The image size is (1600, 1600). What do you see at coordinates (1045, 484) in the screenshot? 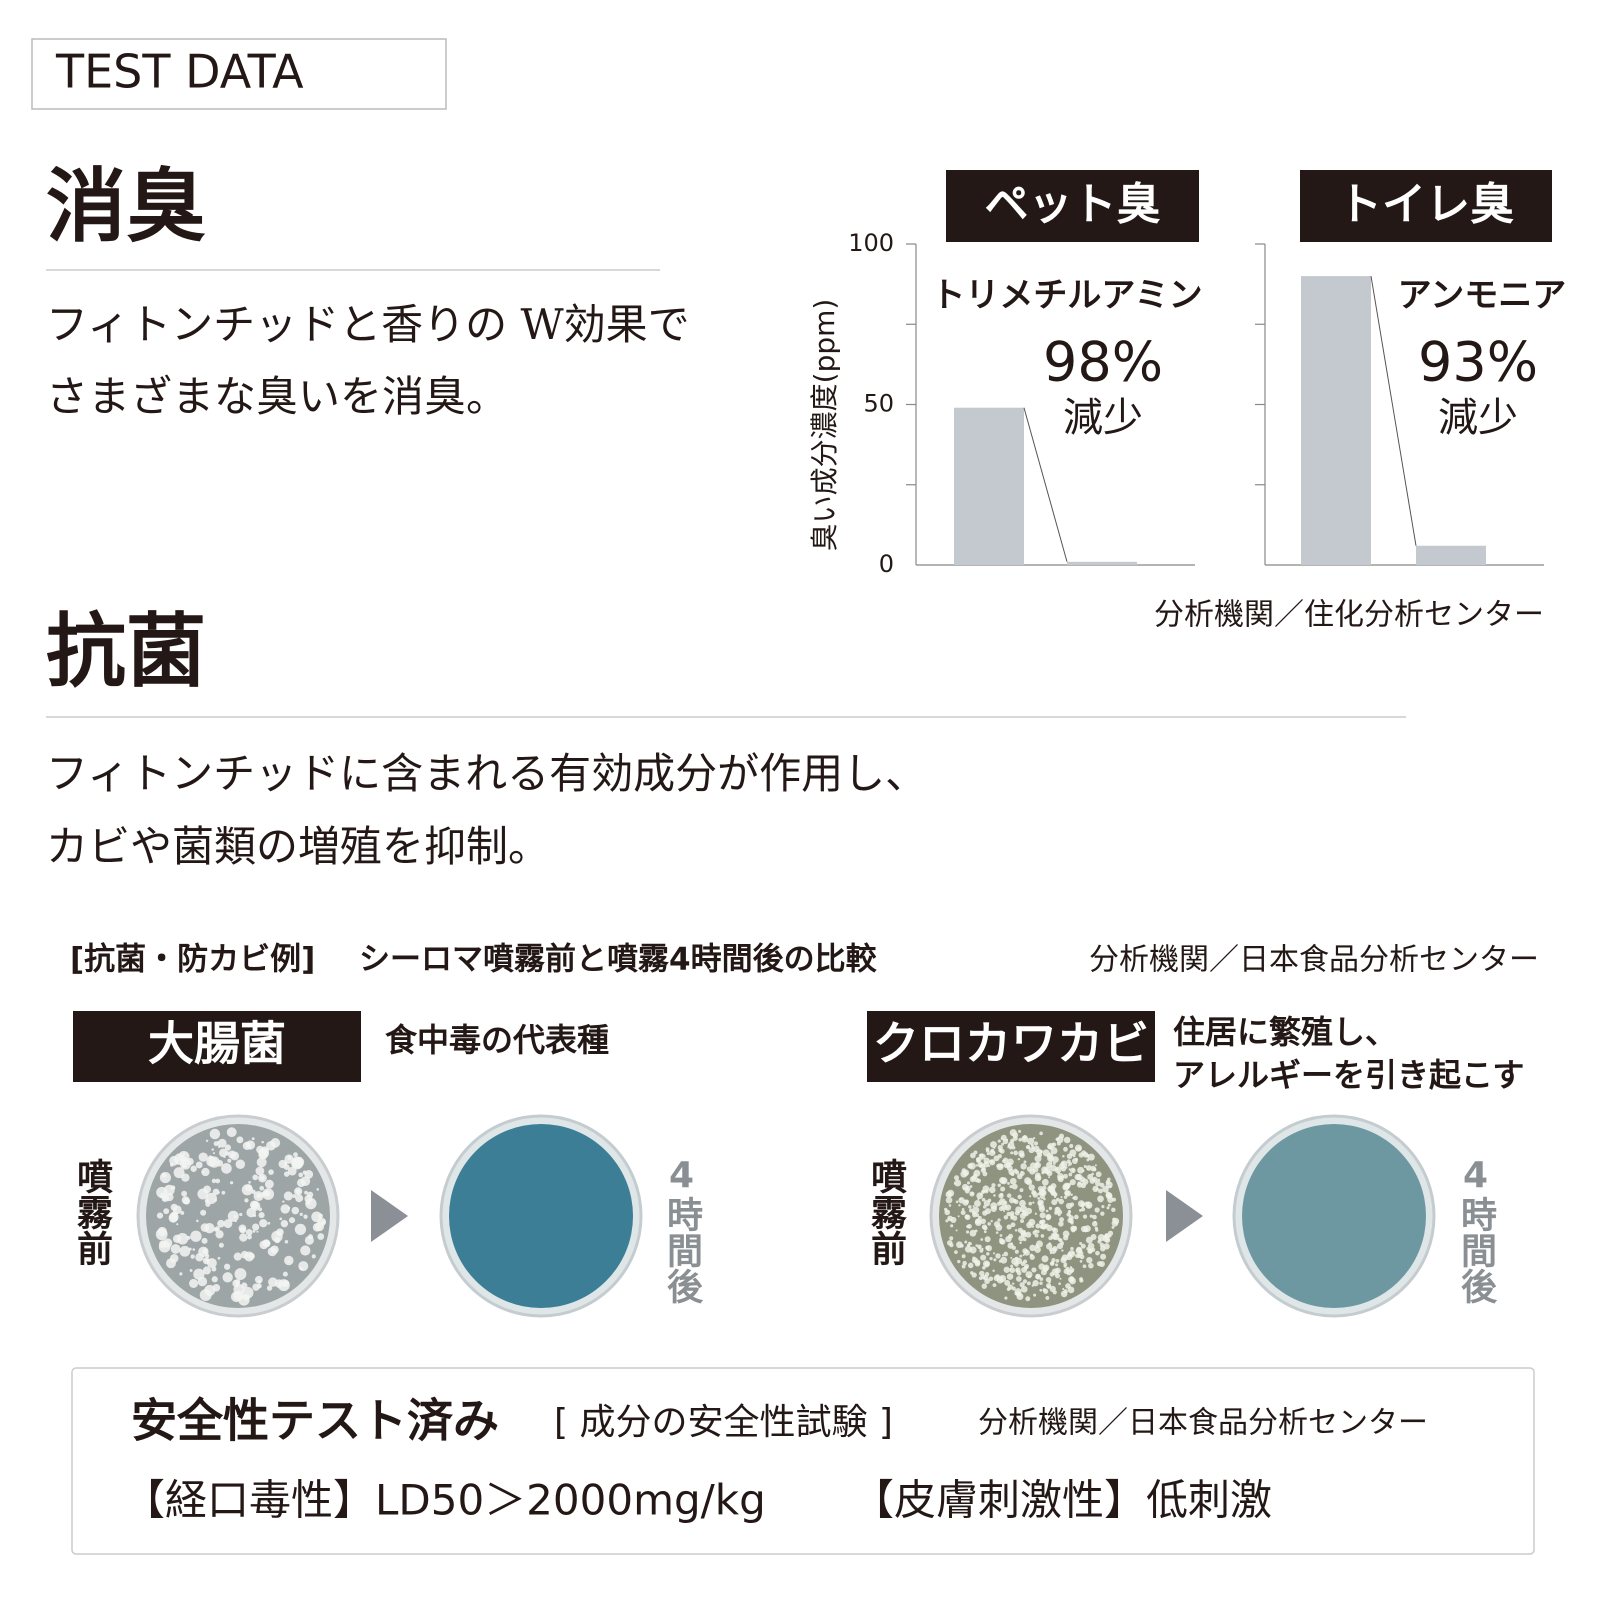
I see `connector` at bounding box center [1045, 484].